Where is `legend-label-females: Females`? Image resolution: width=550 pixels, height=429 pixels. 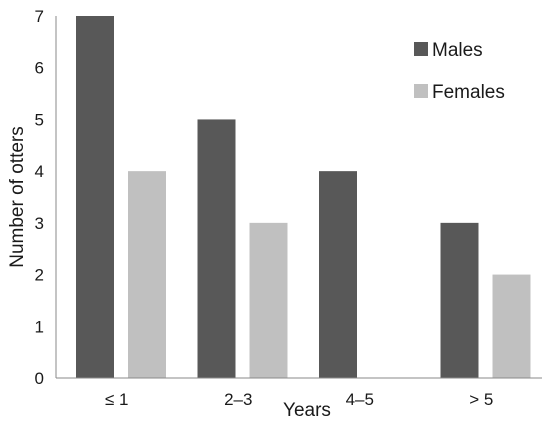
legend-label-females: Females is located at coordinates (468, 92).